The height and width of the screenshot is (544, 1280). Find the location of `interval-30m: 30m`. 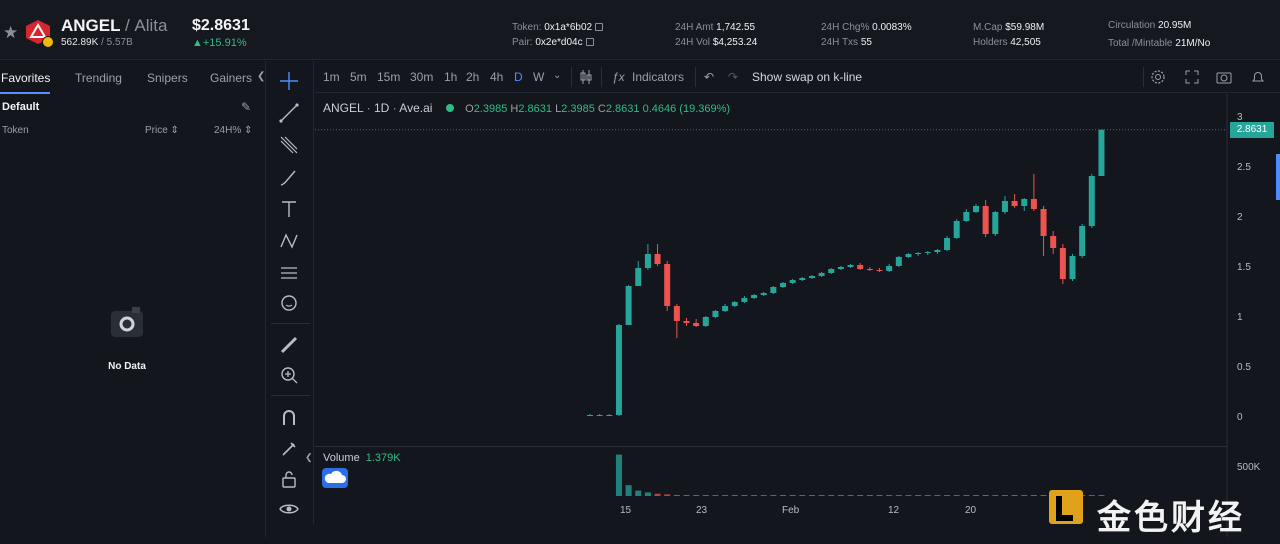

interval-30m: 30m is located at coordinates (422, 77).